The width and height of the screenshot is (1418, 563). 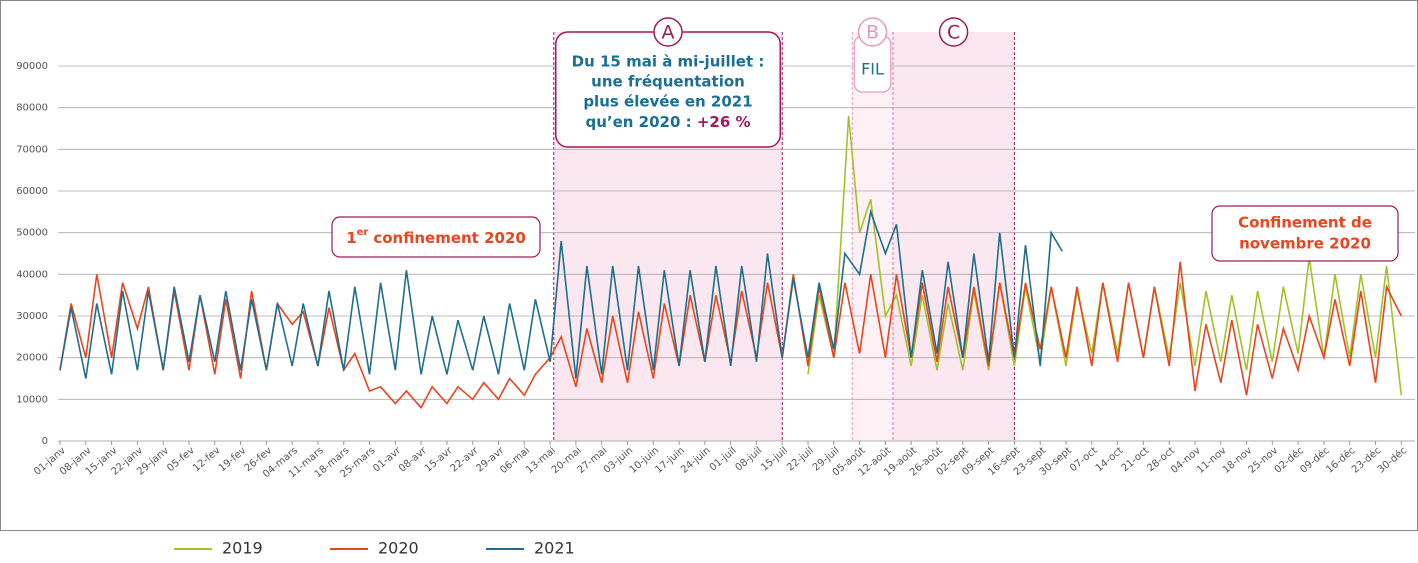 I want to click on annotation-text: qu’en 2020 : +26 %, so click(x=667, y=122).